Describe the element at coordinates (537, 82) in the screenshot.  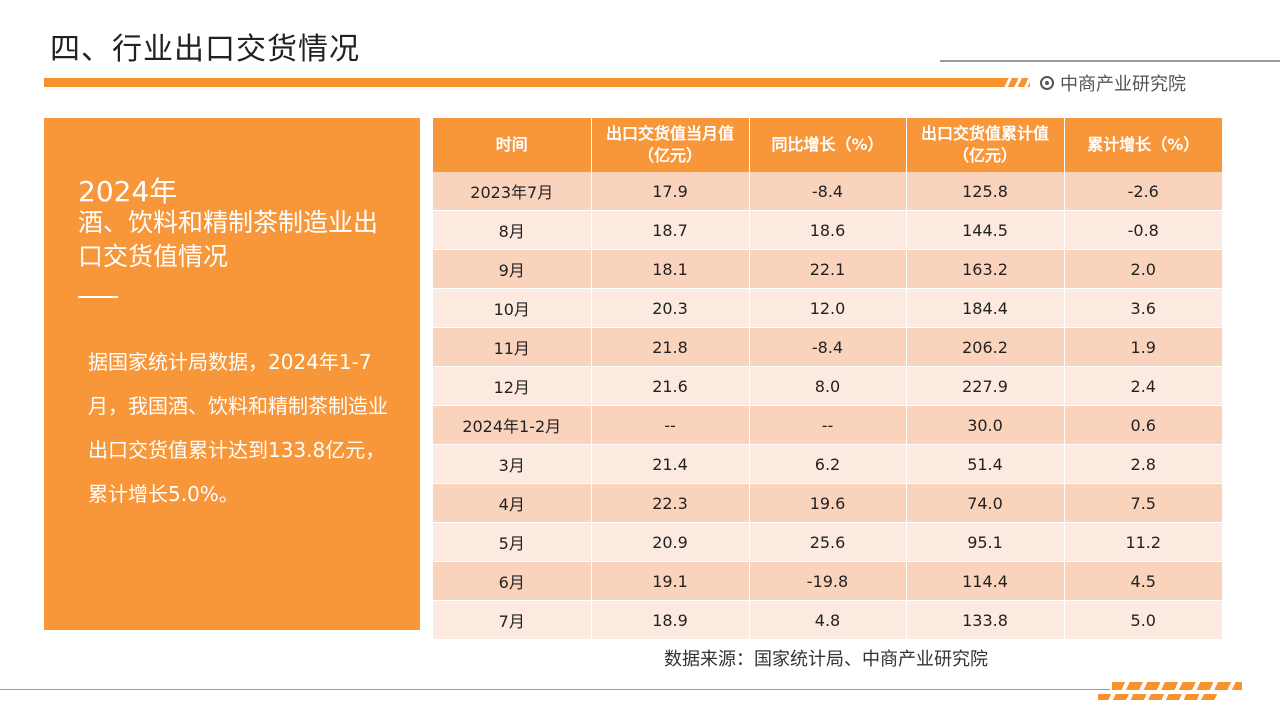
I see `title-underline-bar` at that location.